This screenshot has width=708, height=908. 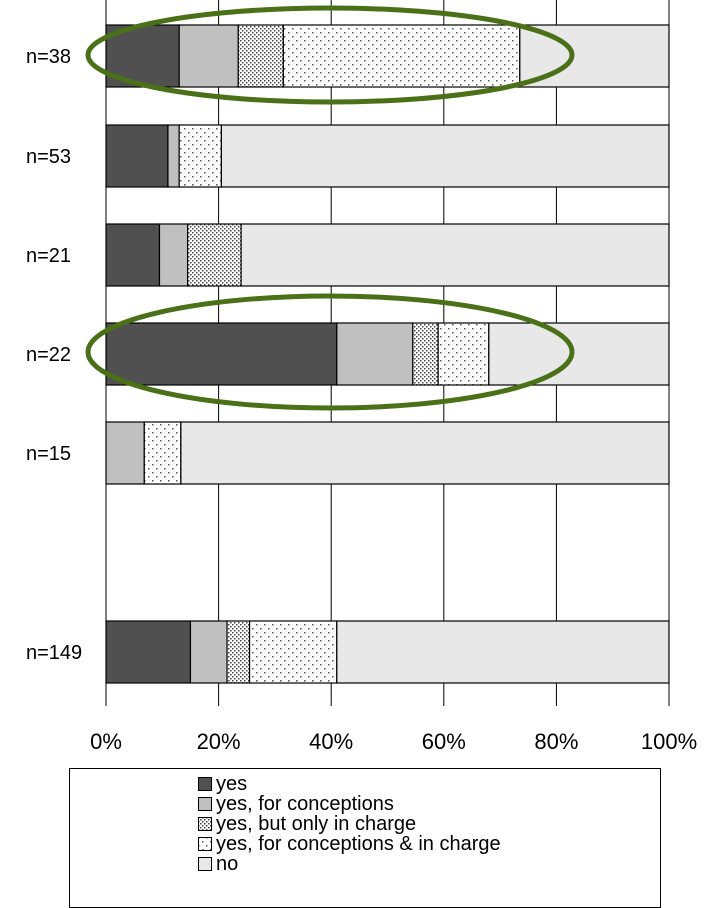 What do you see at coordinates (106, 741) in the screenshot?
I see `x-tick-label: 0%` at bounding box center [106, 741].